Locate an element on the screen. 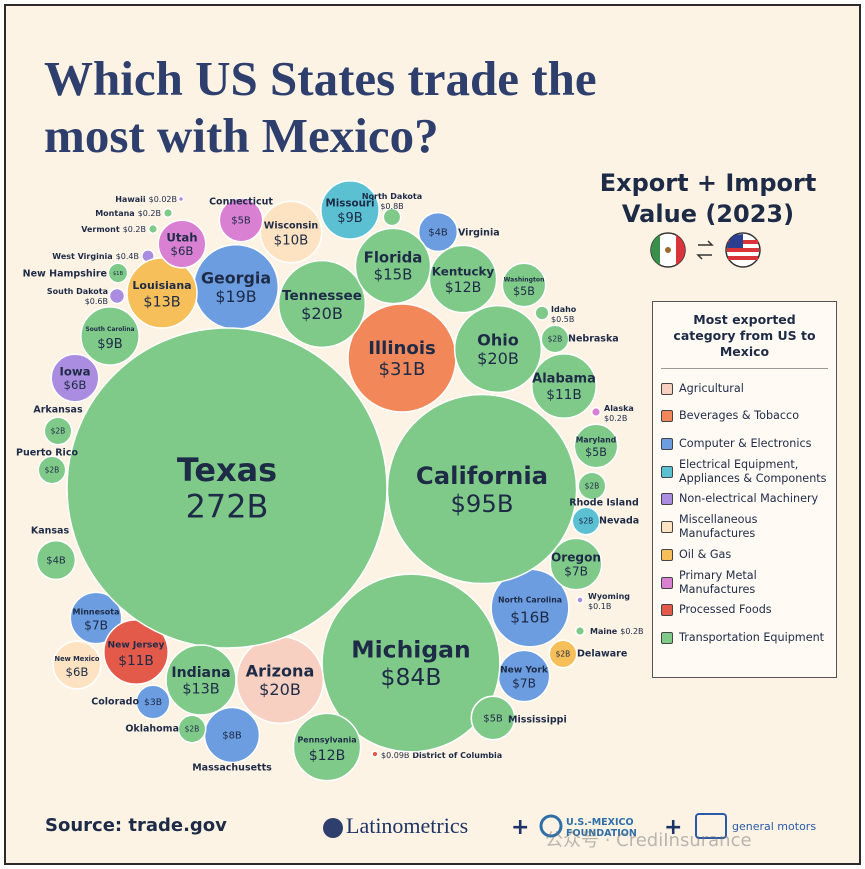 This screenshot has width=865, height=869. bubble-name: Utah is located at coordinates (181, 238).